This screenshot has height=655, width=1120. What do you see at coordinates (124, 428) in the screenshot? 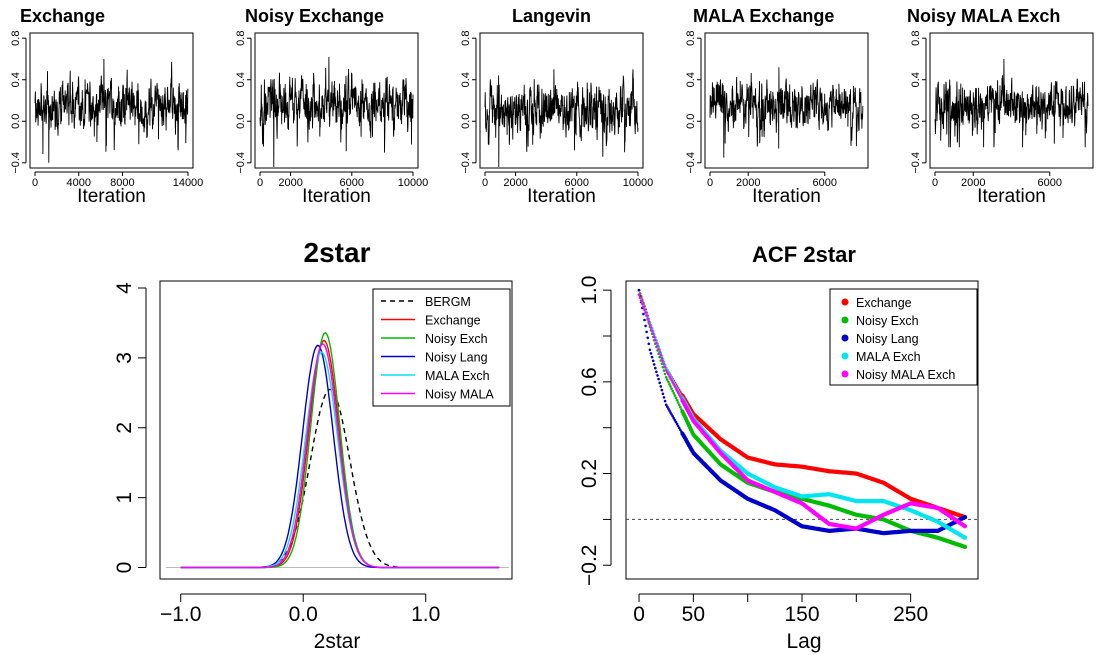
I see `y-tick-label: 2` at bounding box center [124, 428].